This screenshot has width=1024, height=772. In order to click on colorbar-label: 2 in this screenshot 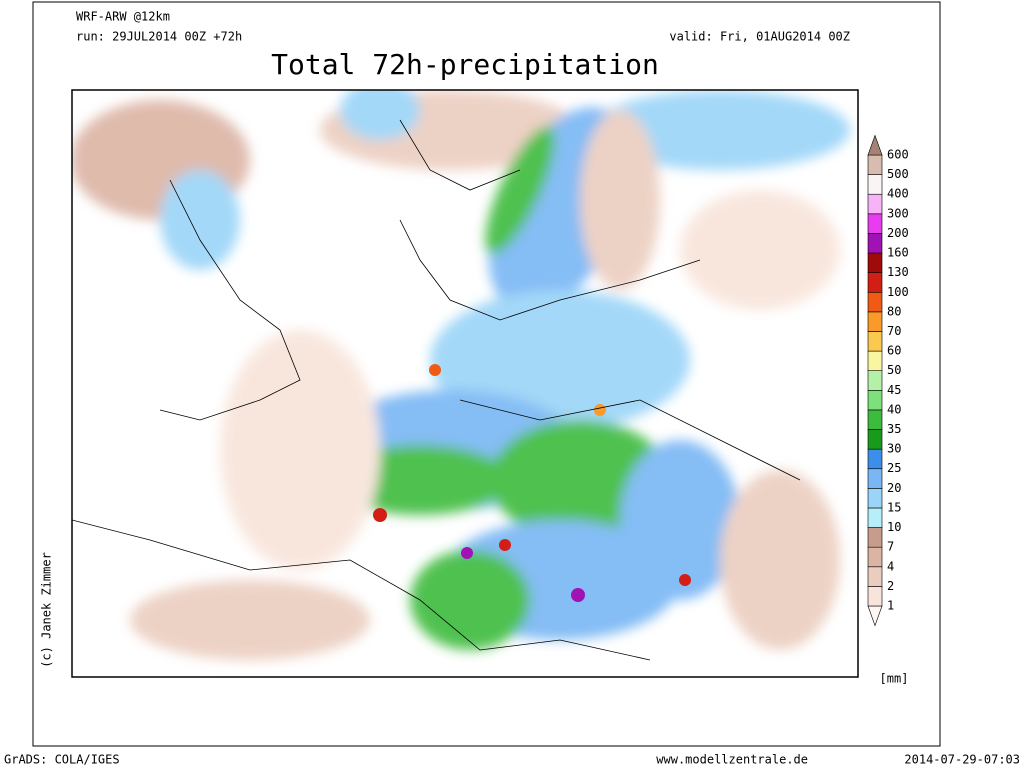, I will do `click(890, 586)`.